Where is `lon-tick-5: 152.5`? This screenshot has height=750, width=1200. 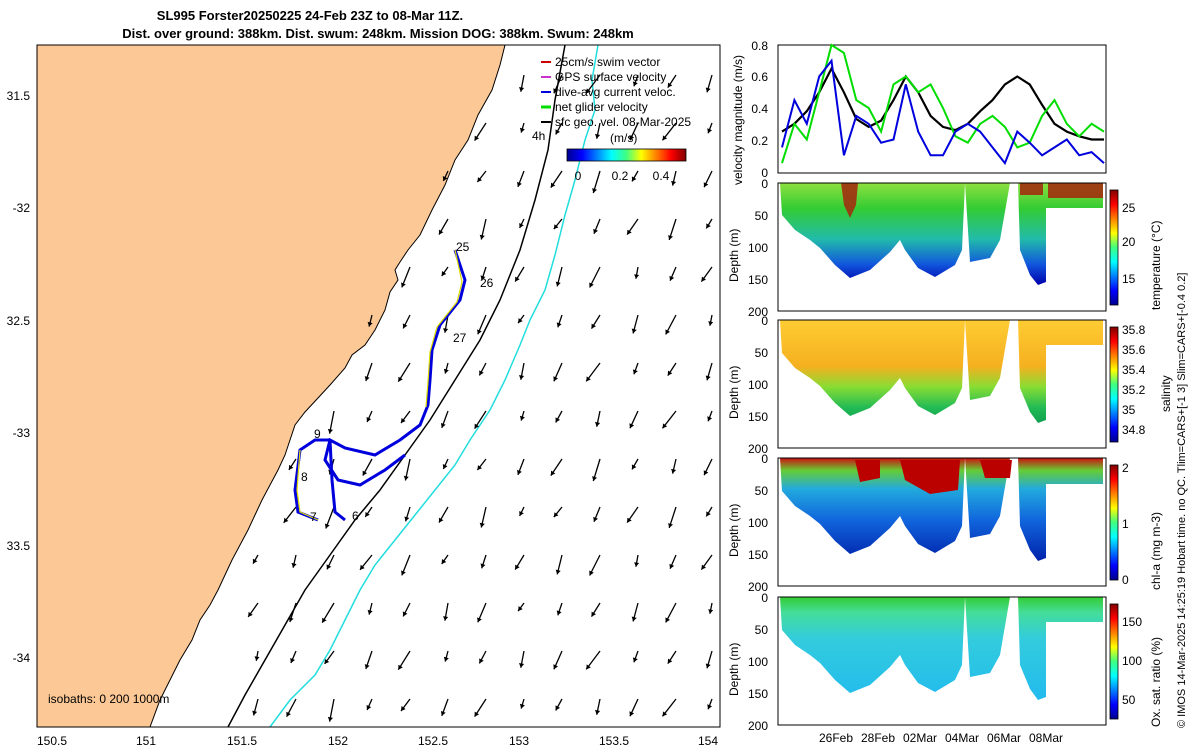
lon-tick-5: 152.5 is located at coordinates (433, 741).